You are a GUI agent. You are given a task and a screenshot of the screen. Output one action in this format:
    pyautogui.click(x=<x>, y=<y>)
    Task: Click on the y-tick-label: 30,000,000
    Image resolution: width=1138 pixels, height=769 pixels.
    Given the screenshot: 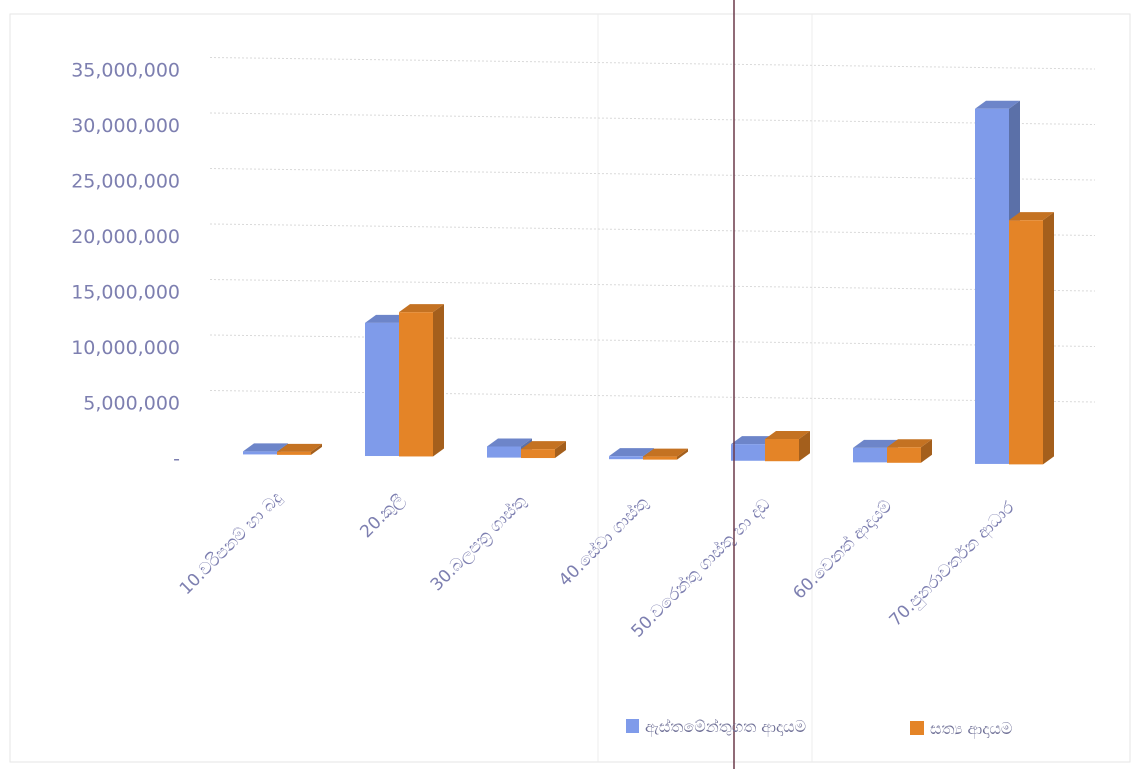 What is the action you would take?
    pyautogui.click(x=125, y=126)
    